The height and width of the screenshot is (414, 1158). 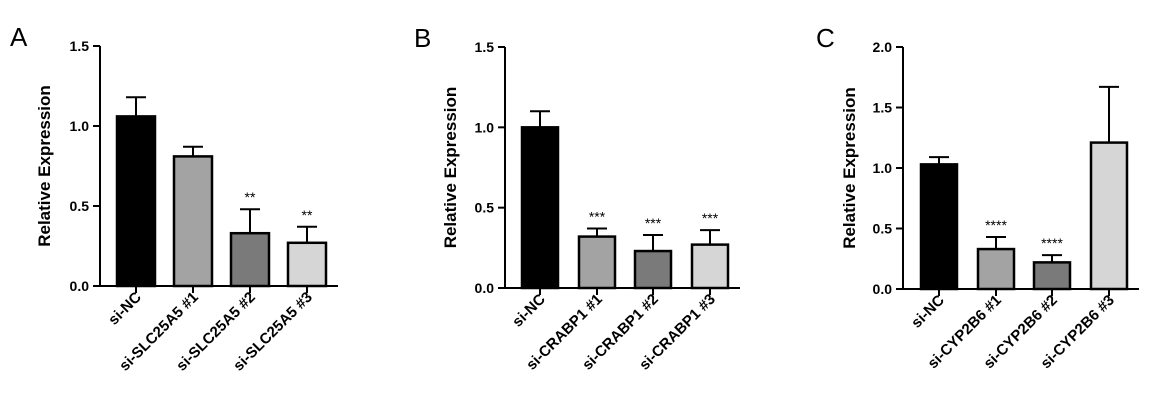 I want to click on panel-letter: A, so click(x=19, y=37).